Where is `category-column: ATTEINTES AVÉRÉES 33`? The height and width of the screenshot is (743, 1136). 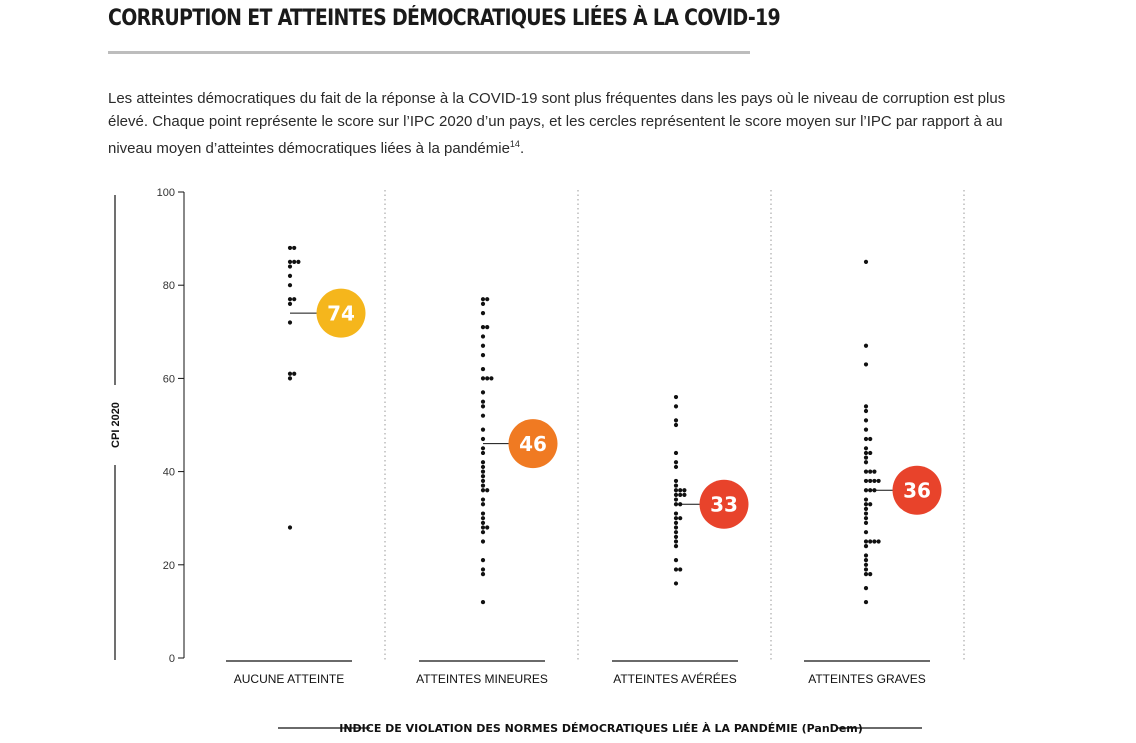 category-column: ATTEINTES AVÉRÉES 33 is located at coordinates (680, 540).